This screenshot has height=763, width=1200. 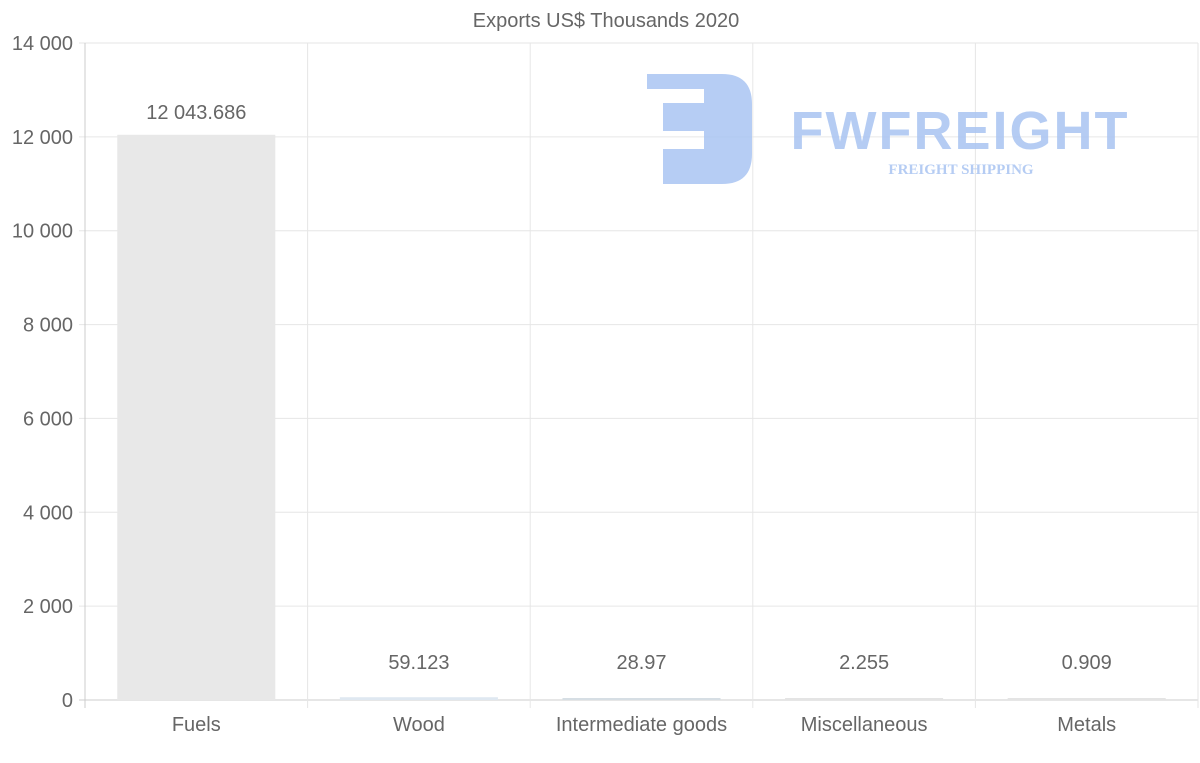 What do you see at coordinates (42, 232) in the screenshot?
I see `y-tick-label: 10 000` at bounding box center [42, 232].